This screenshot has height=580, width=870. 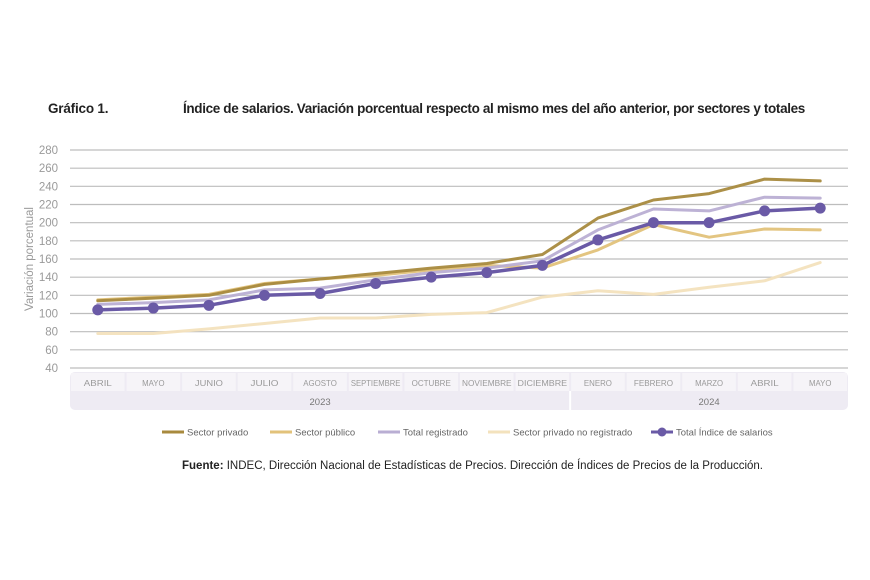 I want to click on year-label: 2024, so click(x=709, y=402).